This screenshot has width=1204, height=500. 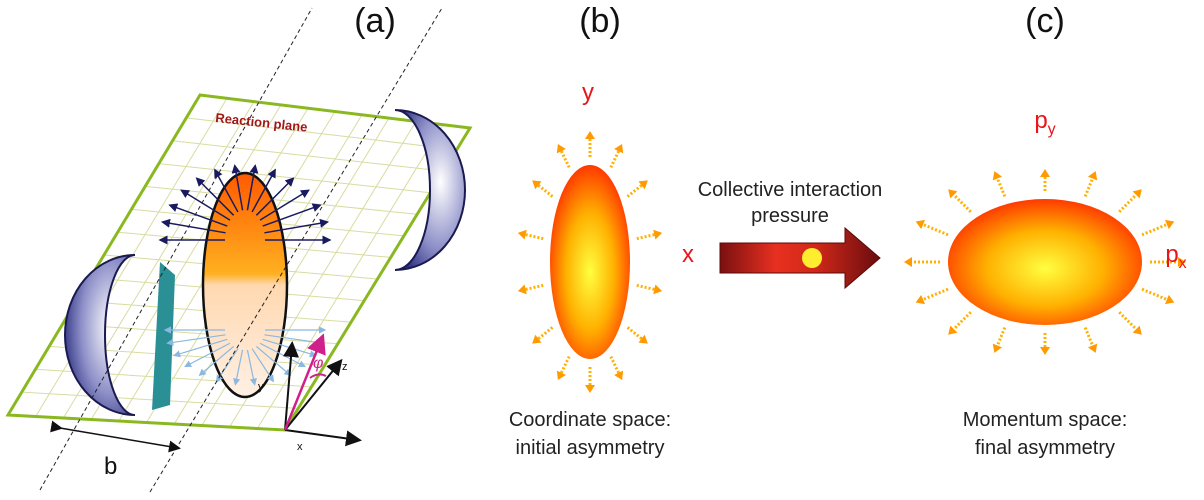 What do you see at coordinates (590, 448) in the screenshot?
I see `caption: initial asymmetry` at bounding box center [590, 448].